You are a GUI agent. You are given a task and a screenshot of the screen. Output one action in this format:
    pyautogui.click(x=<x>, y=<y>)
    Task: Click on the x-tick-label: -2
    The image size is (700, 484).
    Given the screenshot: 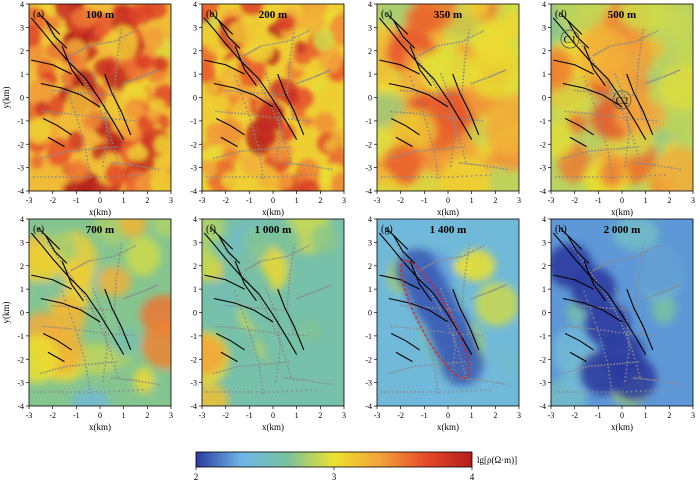 What is the action you would take?
    pyautogui.click(x=225, y=415)
    